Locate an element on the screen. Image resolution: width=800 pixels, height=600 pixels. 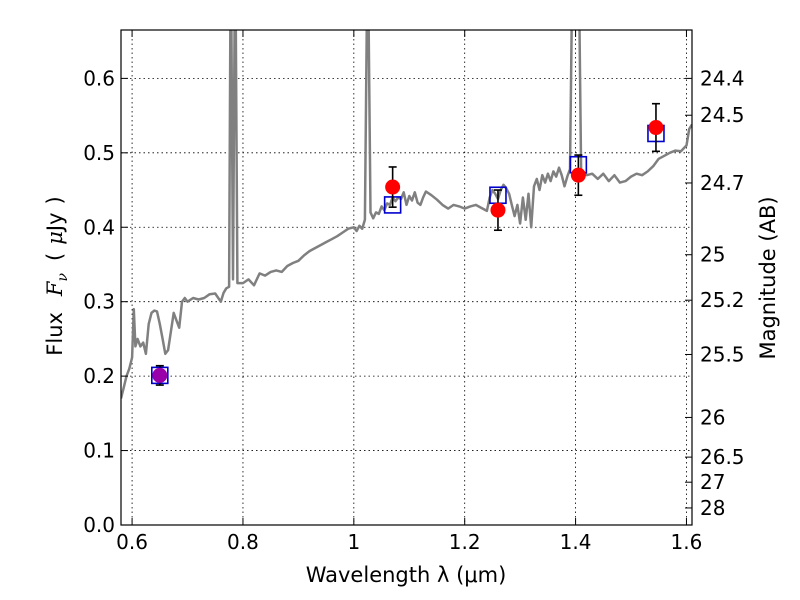
y-label-close-paren: ) is located at coordinates (55, 200).